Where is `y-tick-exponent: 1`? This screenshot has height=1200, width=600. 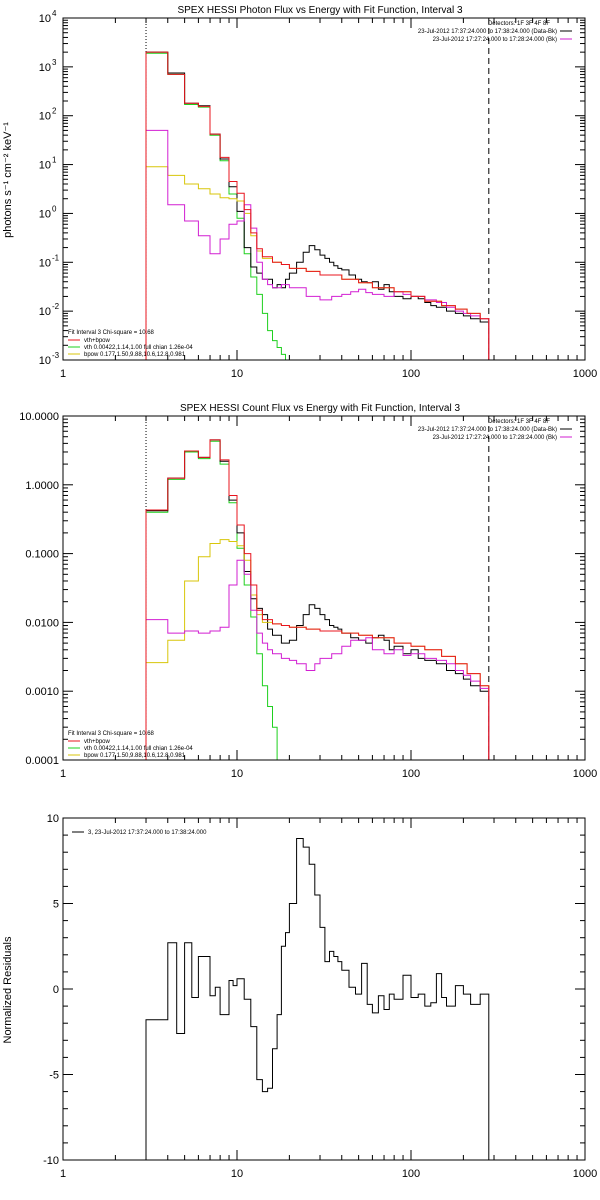 y-tick-exponent: 1 is located at coordinates (54, 160).